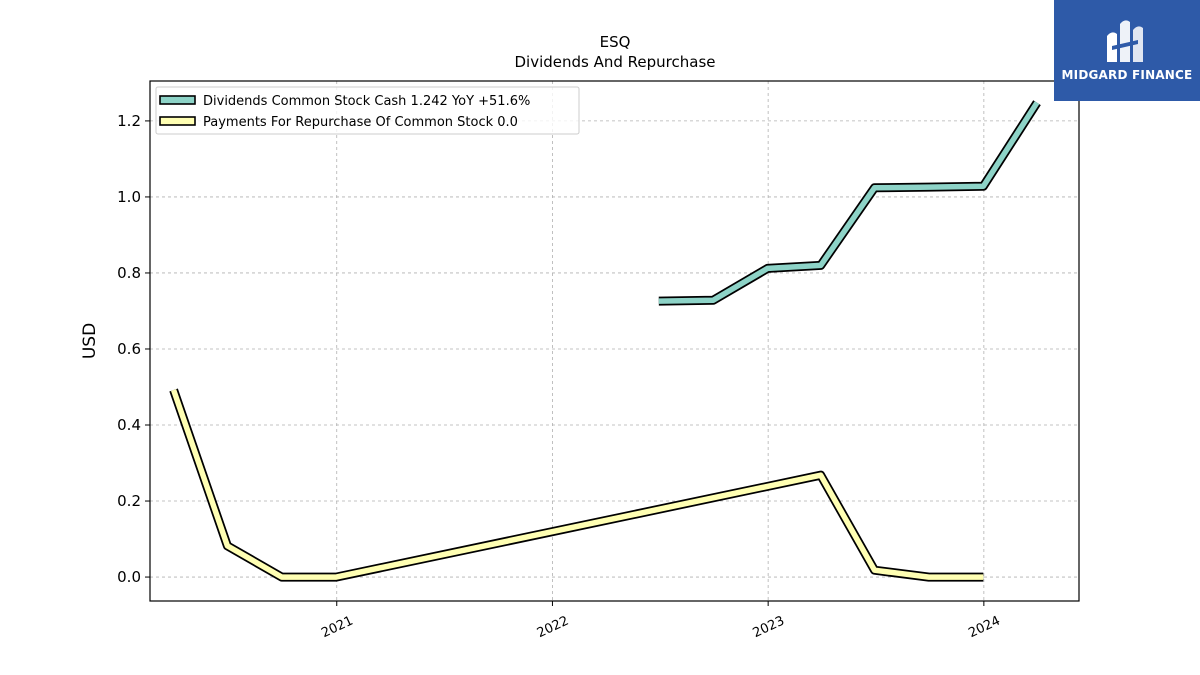 The width and height of the screenshot is (1200, 675). What do you see at coordinates (984, 628) in the screenshot?
I see `x-tick-label: 2024` at bounding box center [984, 628].